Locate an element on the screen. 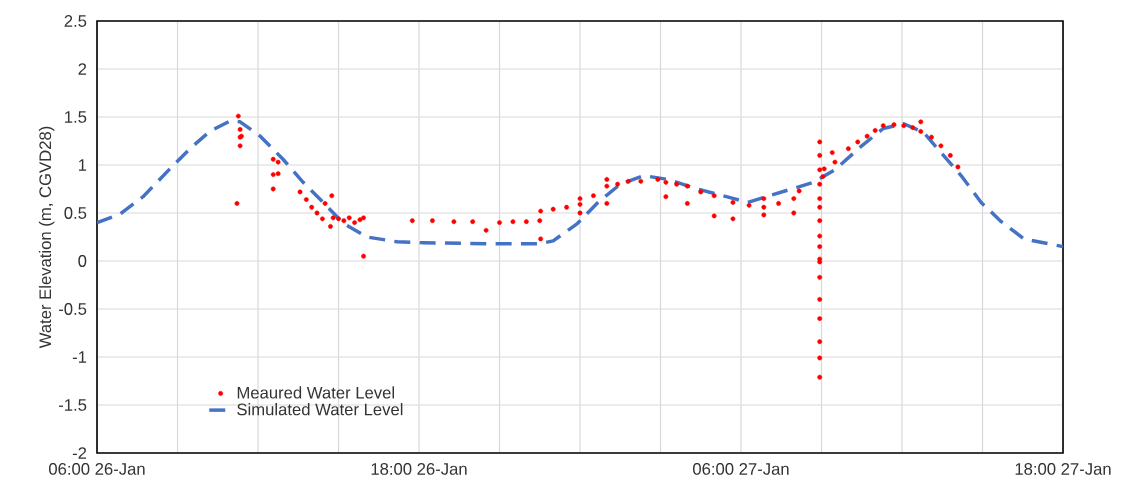 The height and width of the screenshot is (496, 1134). y-tick-label: 2 is located at coordinates (82, 69).